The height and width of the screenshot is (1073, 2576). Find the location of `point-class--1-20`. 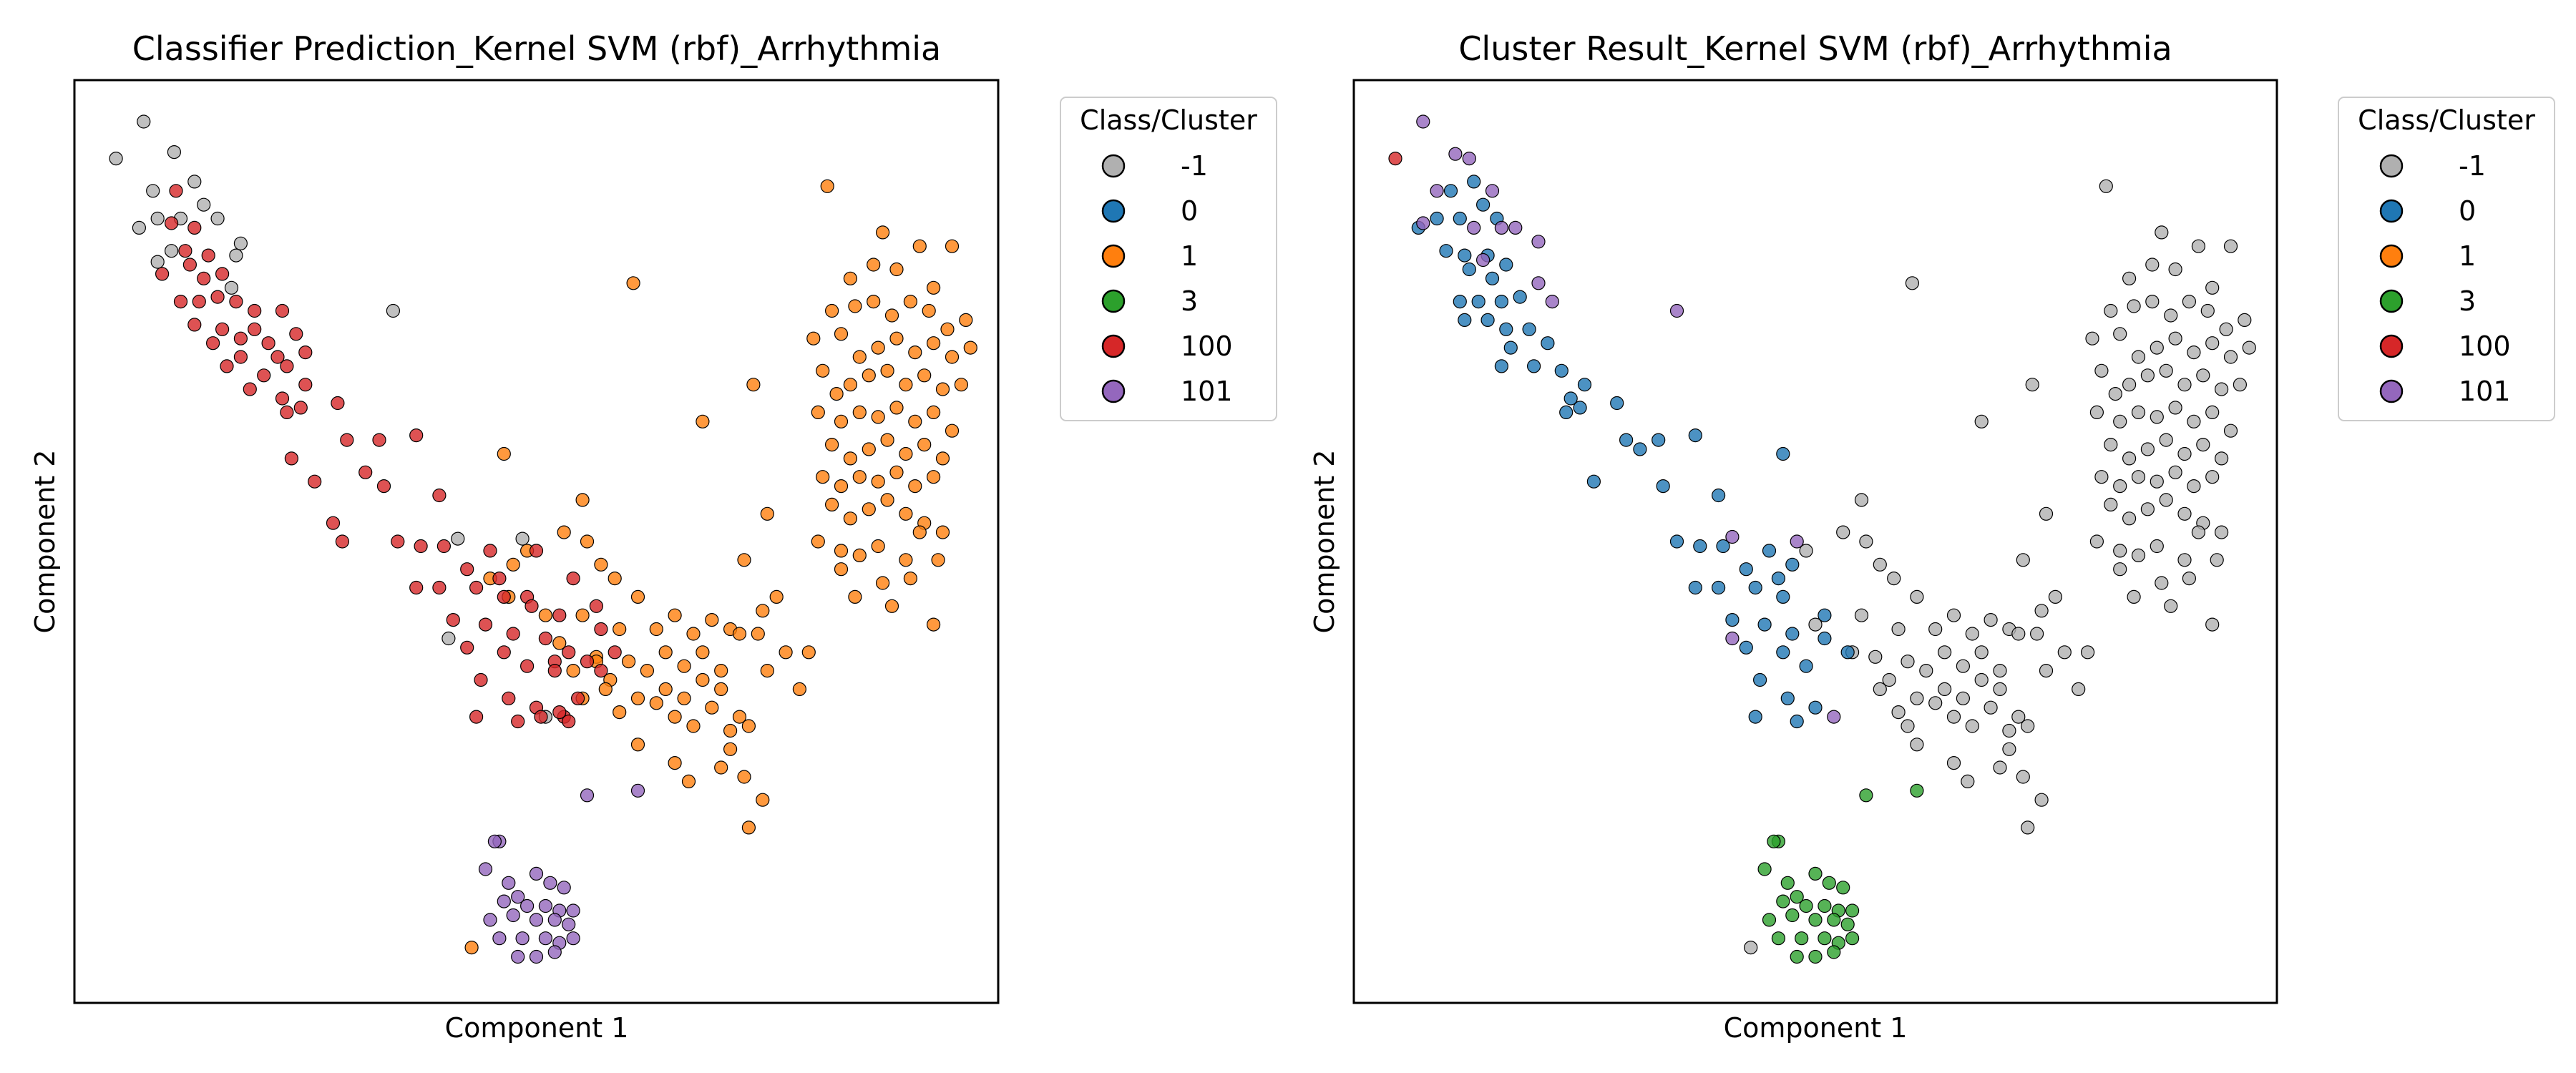

point-class--1-20 is located at coordinates (2175, 338).